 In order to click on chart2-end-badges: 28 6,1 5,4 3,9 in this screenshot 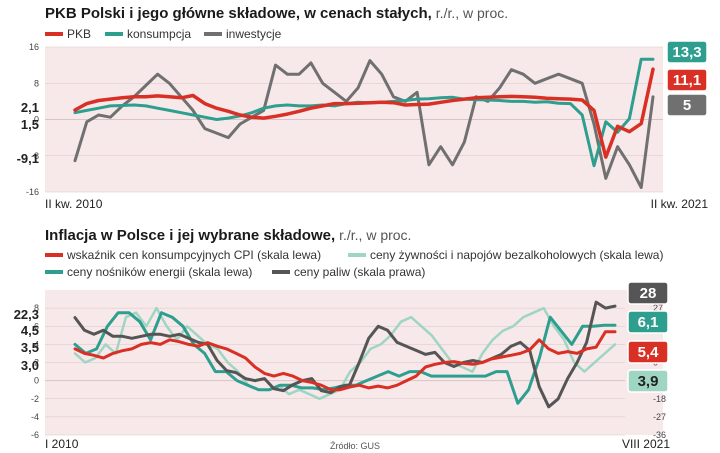, I will do `click(648, 337)`.